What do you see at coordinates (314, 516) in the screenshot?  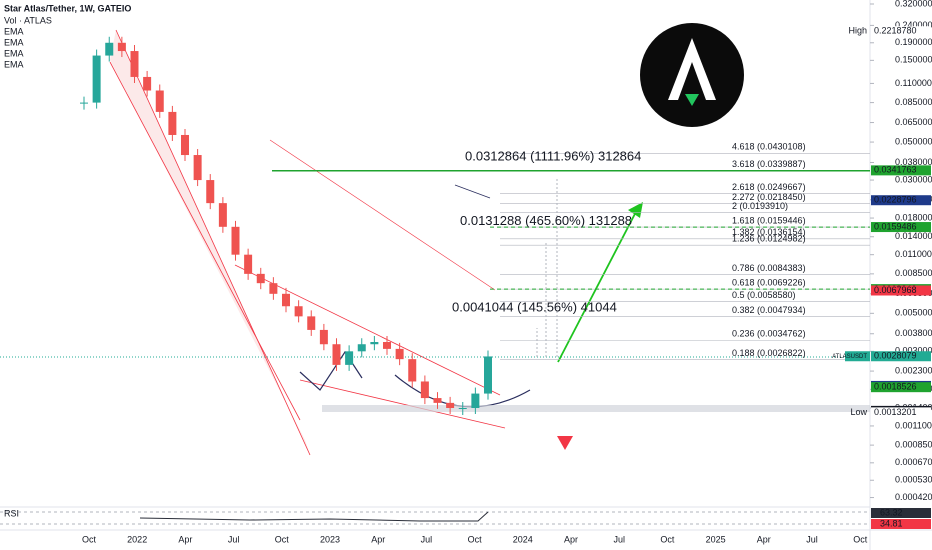 I see `rsi-line` at bounding box center [314, 516].